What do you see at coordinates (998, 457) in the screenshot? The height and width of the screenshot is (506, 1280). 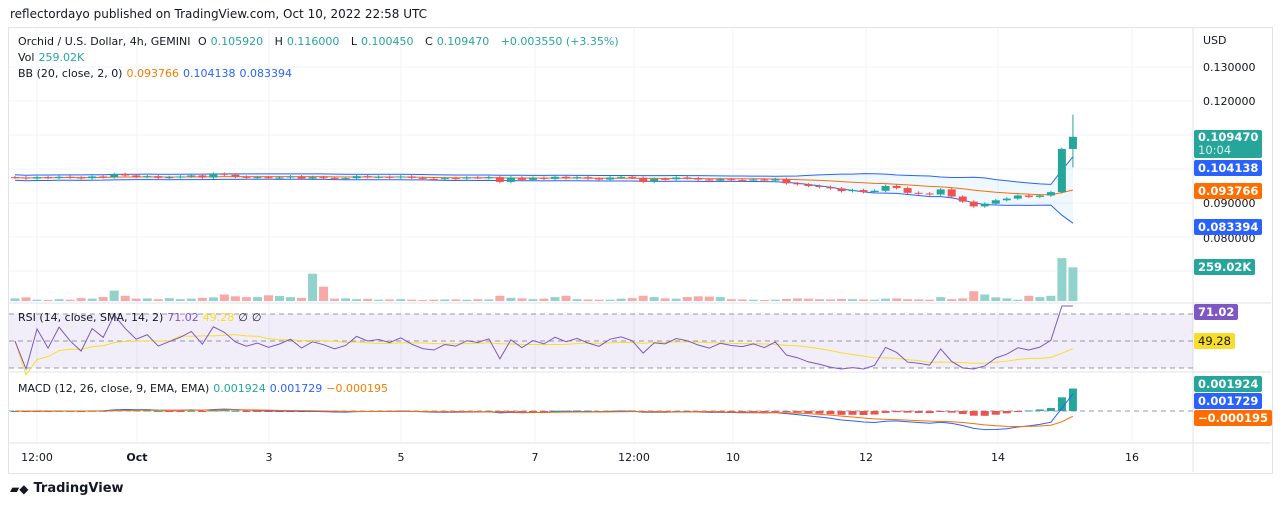 I see `time-tick: 14` at bounding box center [998, 457].